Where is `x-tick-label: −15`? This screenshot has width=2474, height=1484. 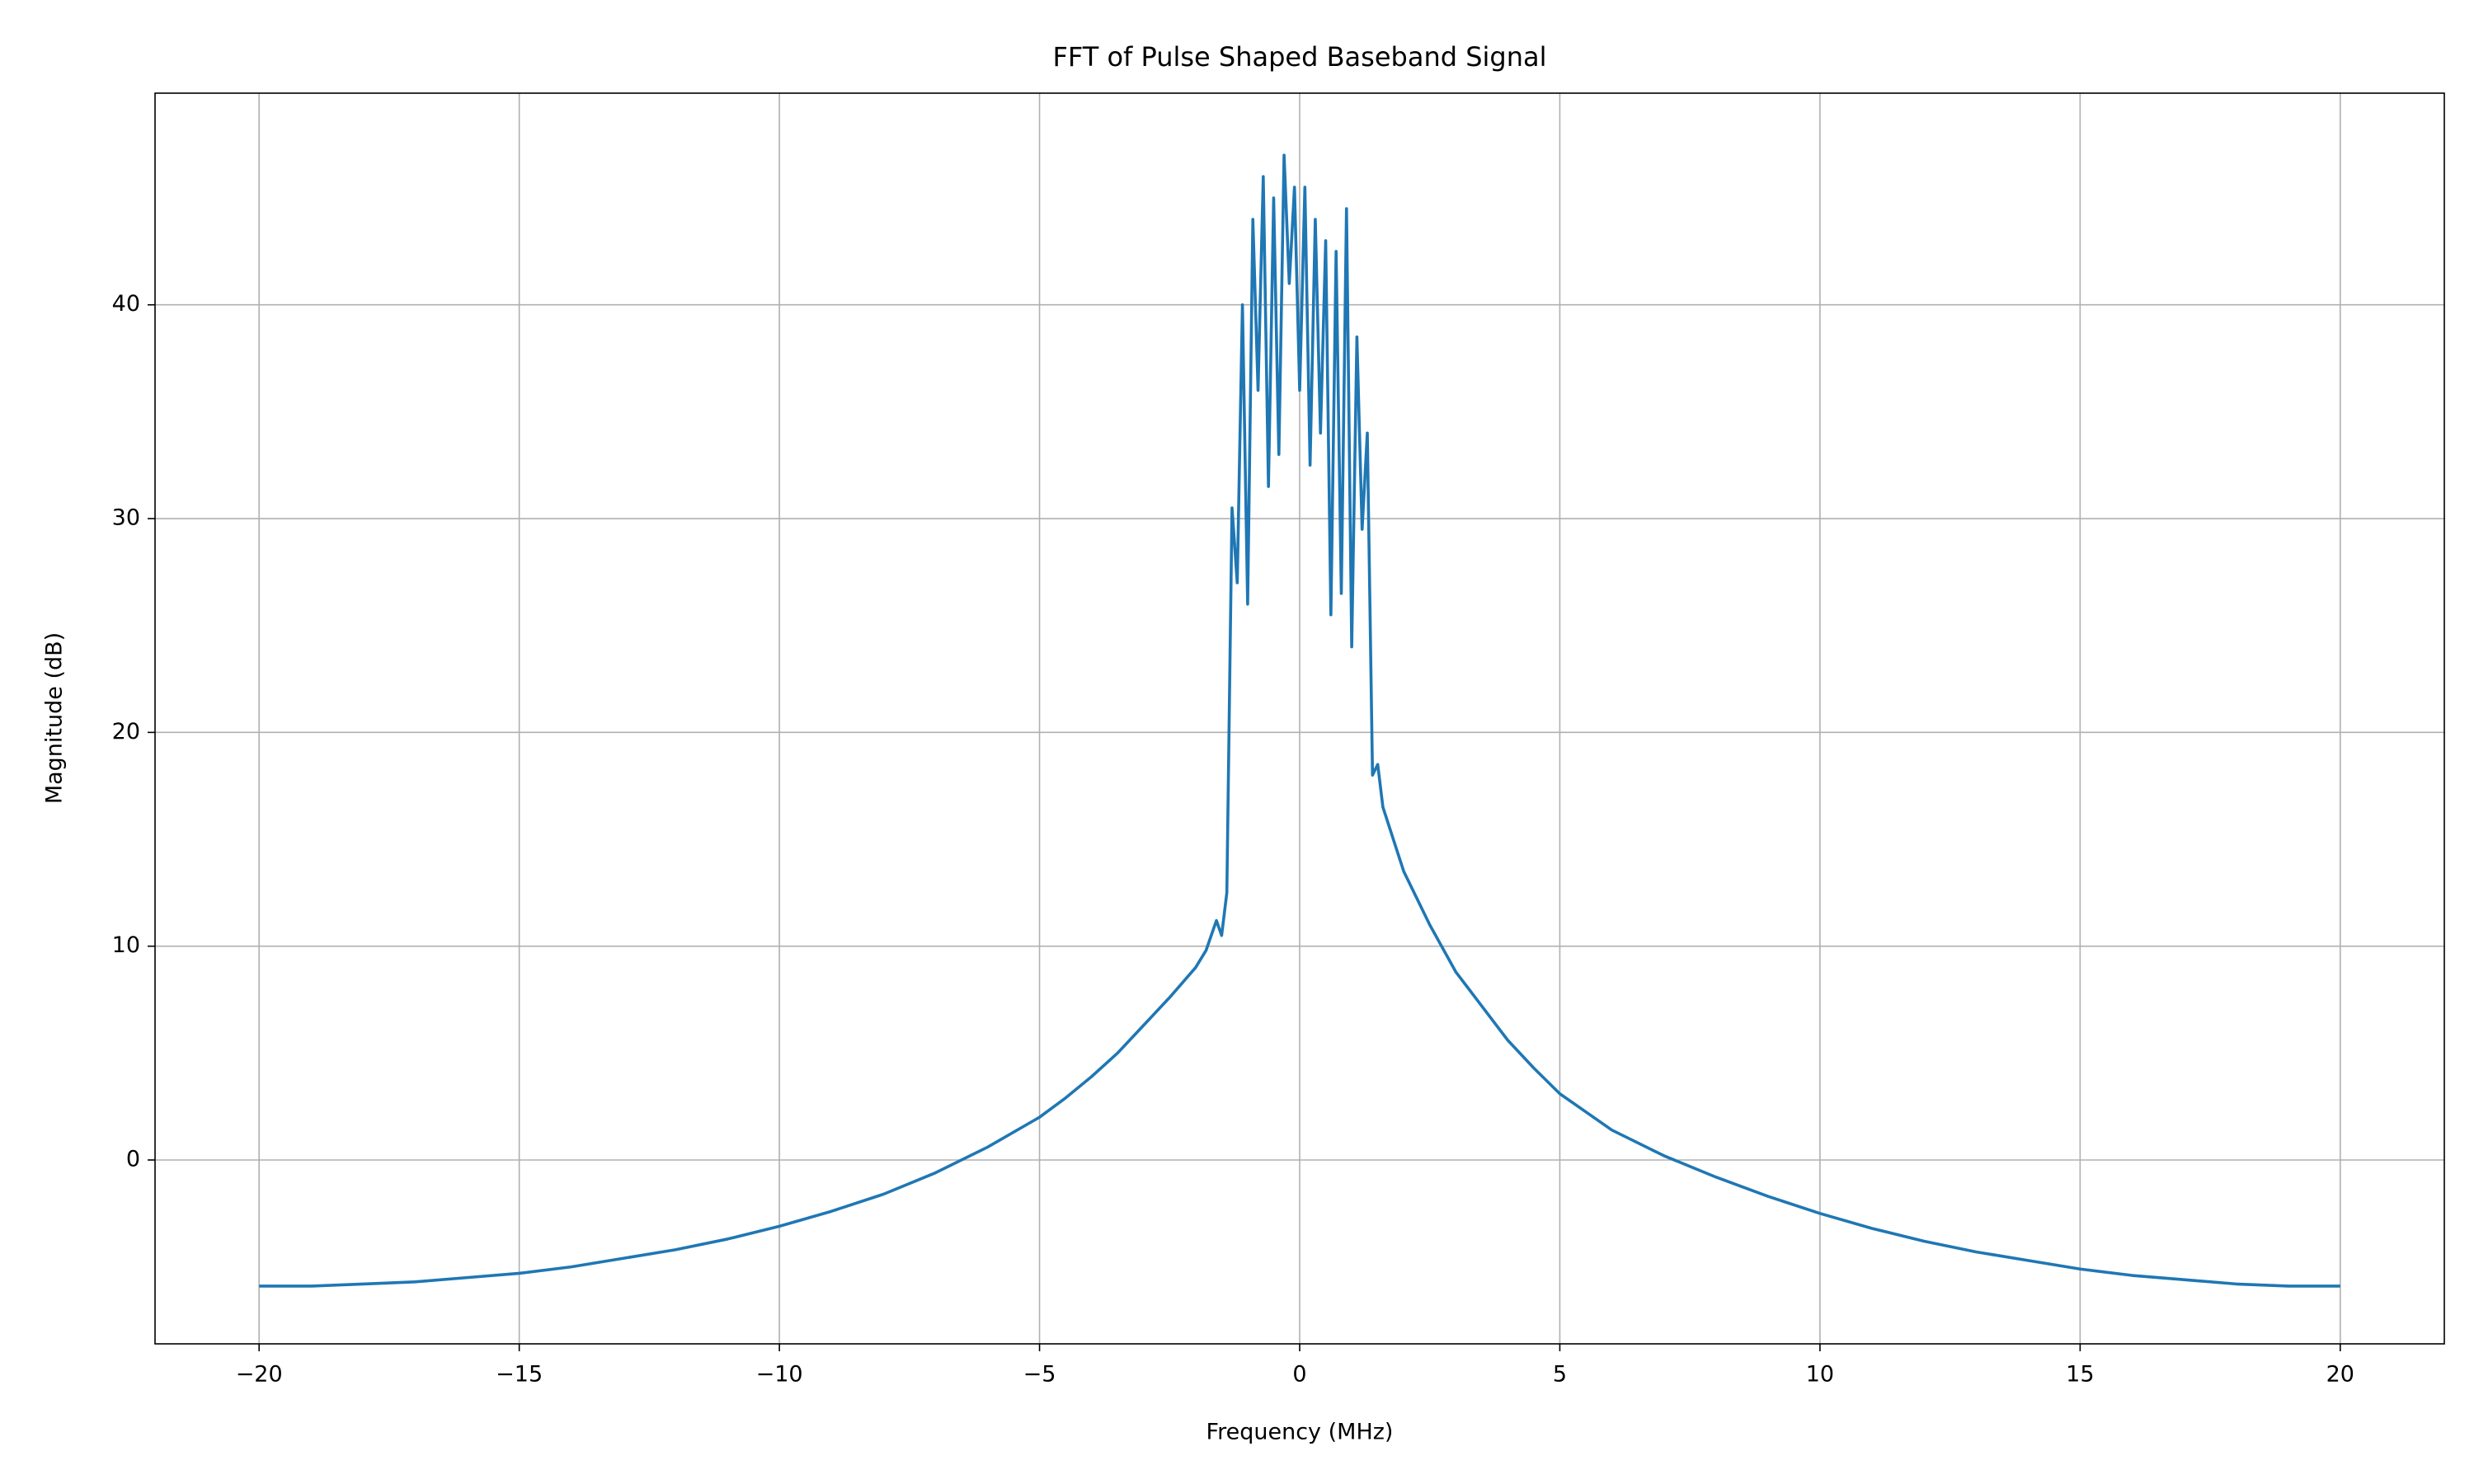
x-tick-label: −15 is located at coordinates (519, 1375).